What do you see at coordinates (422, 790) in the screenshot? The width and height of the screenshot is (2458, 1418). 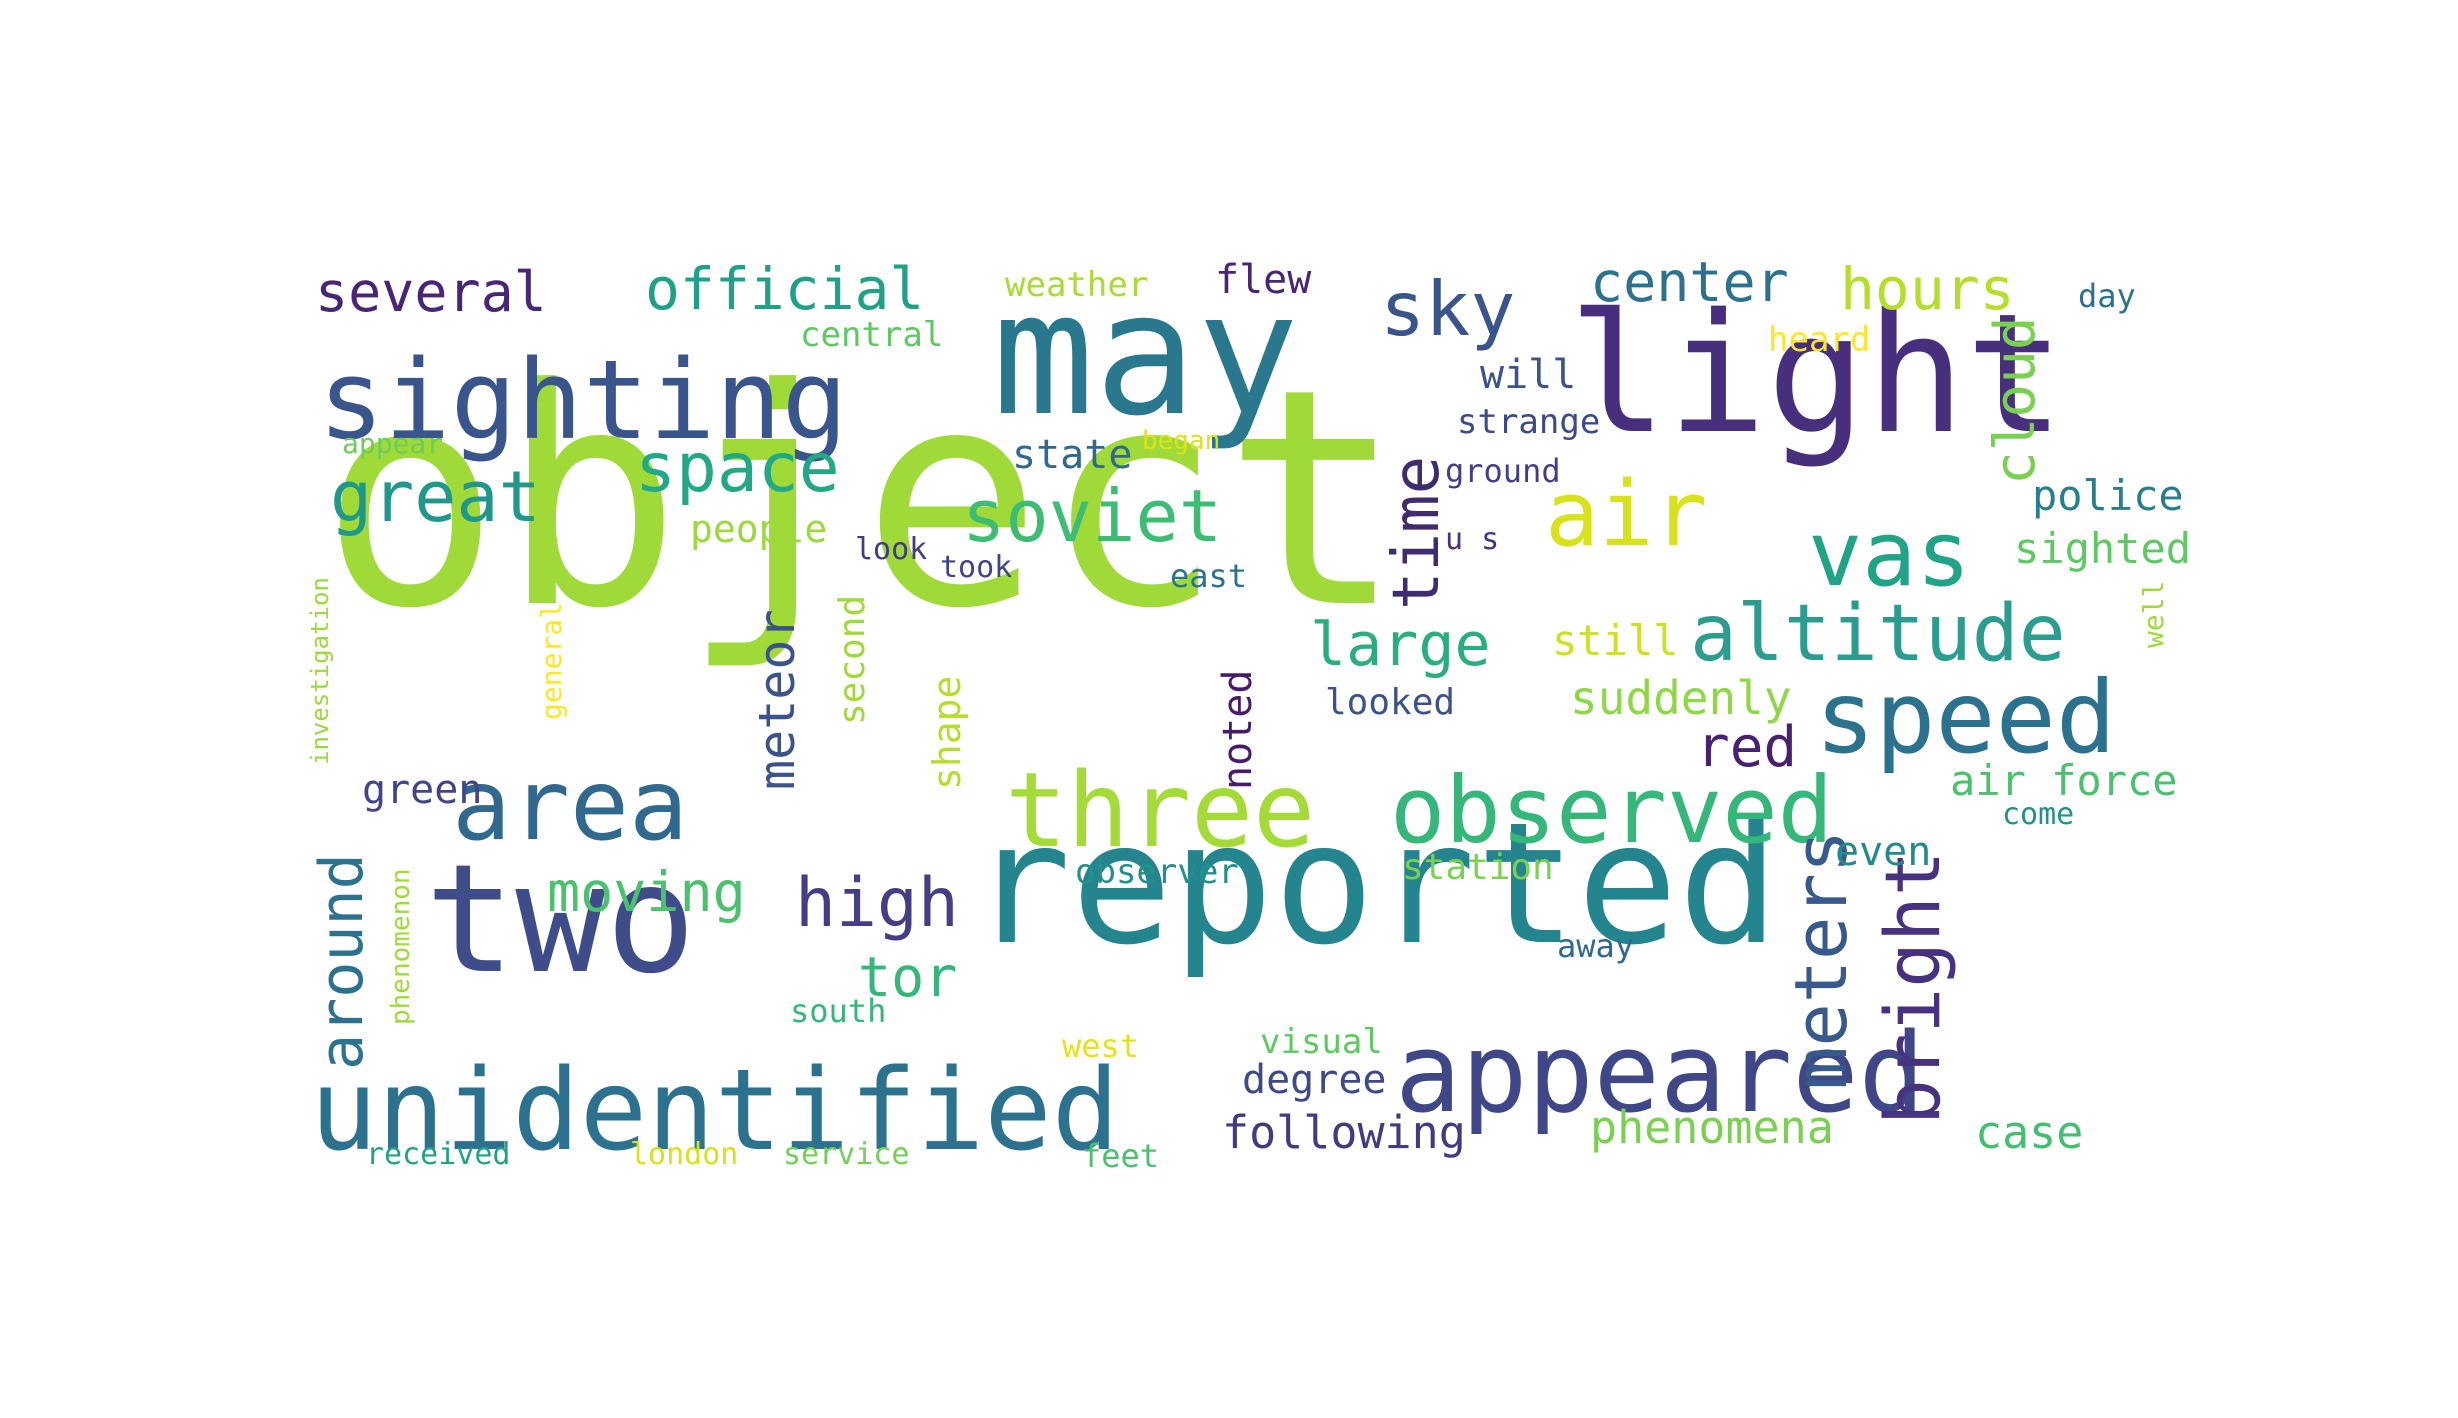 I see `word-green: green` at bounding box center [422, 790].